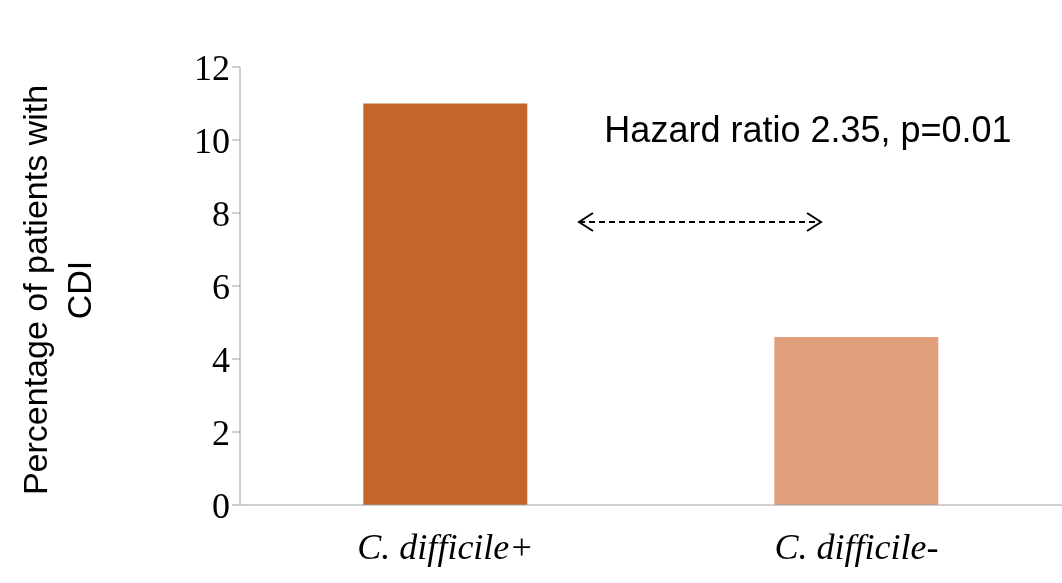 The height and width of the screenshot is (583, 1062). I want to click on x-tick-label: C. difficile+, so click(445, 546).